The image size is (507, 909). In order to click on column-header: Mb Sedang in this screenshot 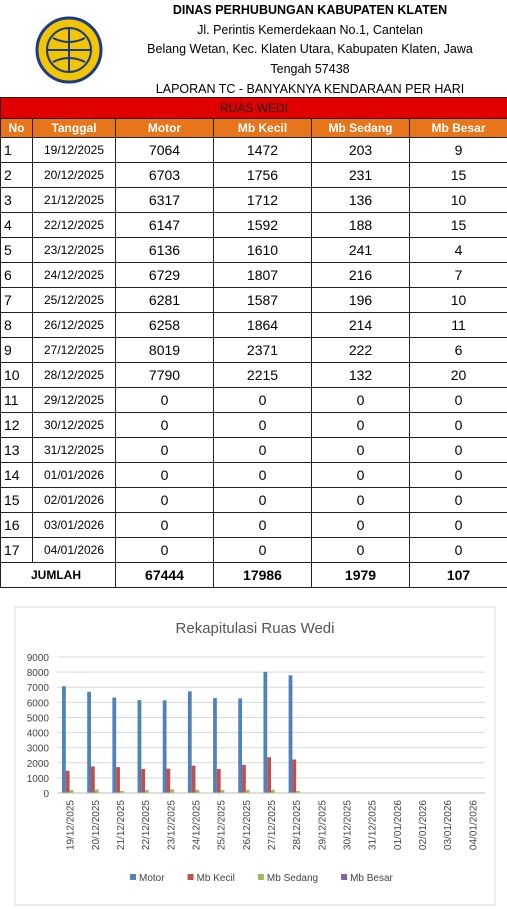, I will do `click(360, 128)`.